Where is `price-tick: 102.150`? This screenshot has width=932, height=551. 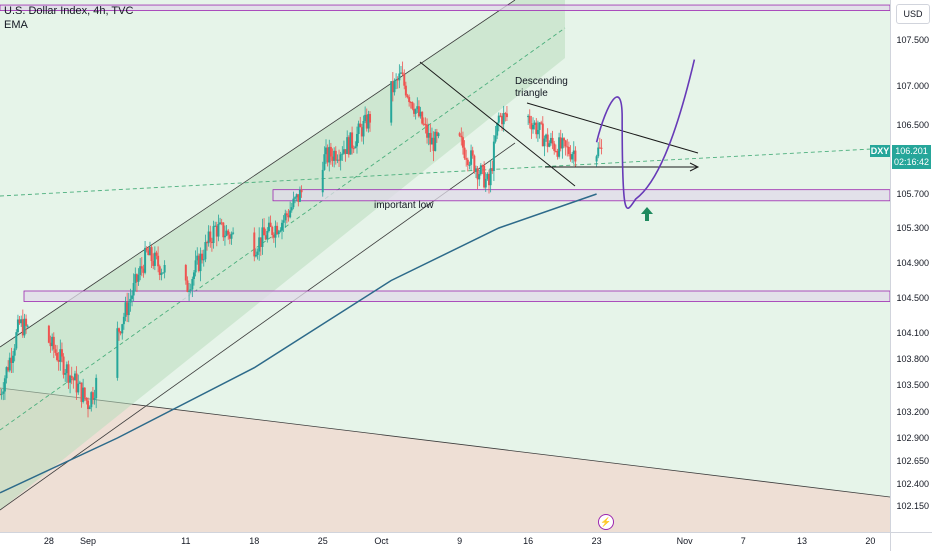
price-tick: 102.150 is located at coordinates (912, 506).